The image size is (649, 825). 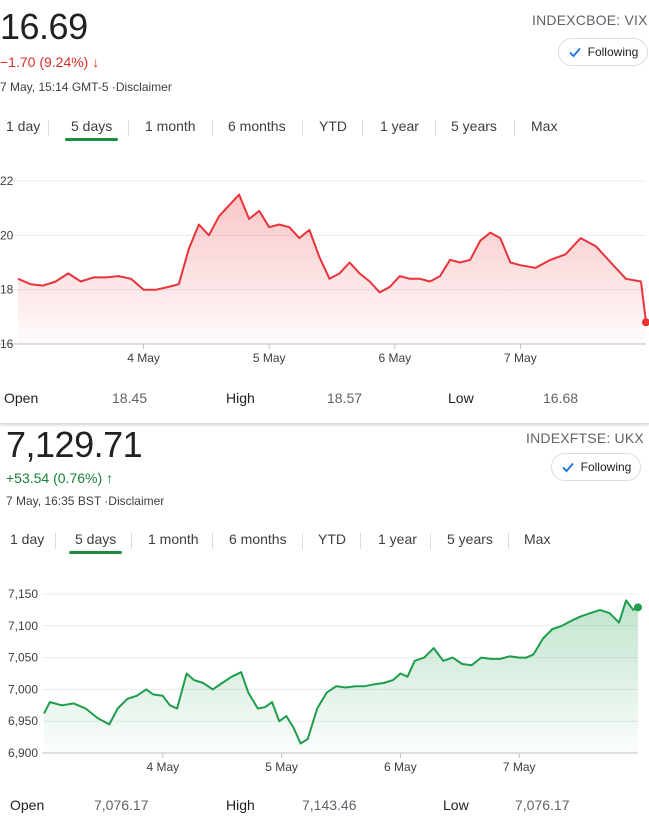 What do you see at coordinates (606, 467) in the screenshot?
I see `ukx-following-label: Following` at bounding box center [606, 467].